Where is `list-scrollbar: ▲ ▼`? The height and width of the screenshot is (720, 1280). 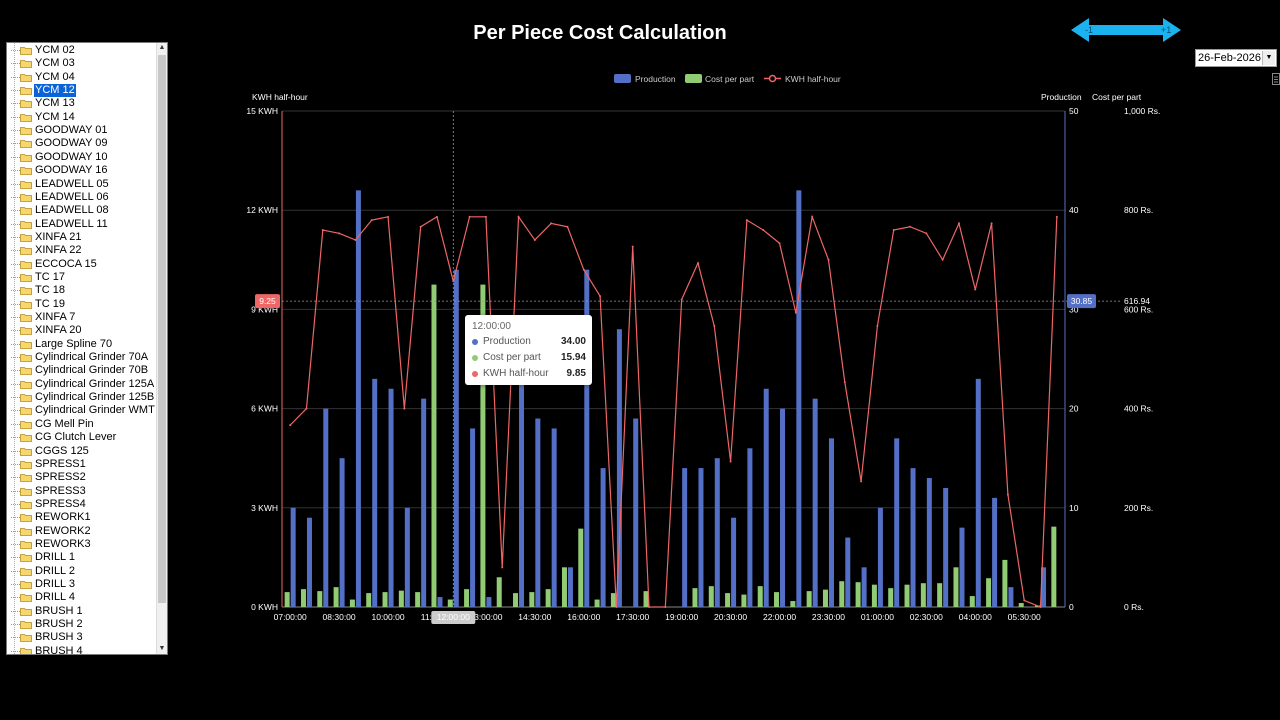 list-scrollbar: ▲ ▼ is located at coordinates (161, 348).